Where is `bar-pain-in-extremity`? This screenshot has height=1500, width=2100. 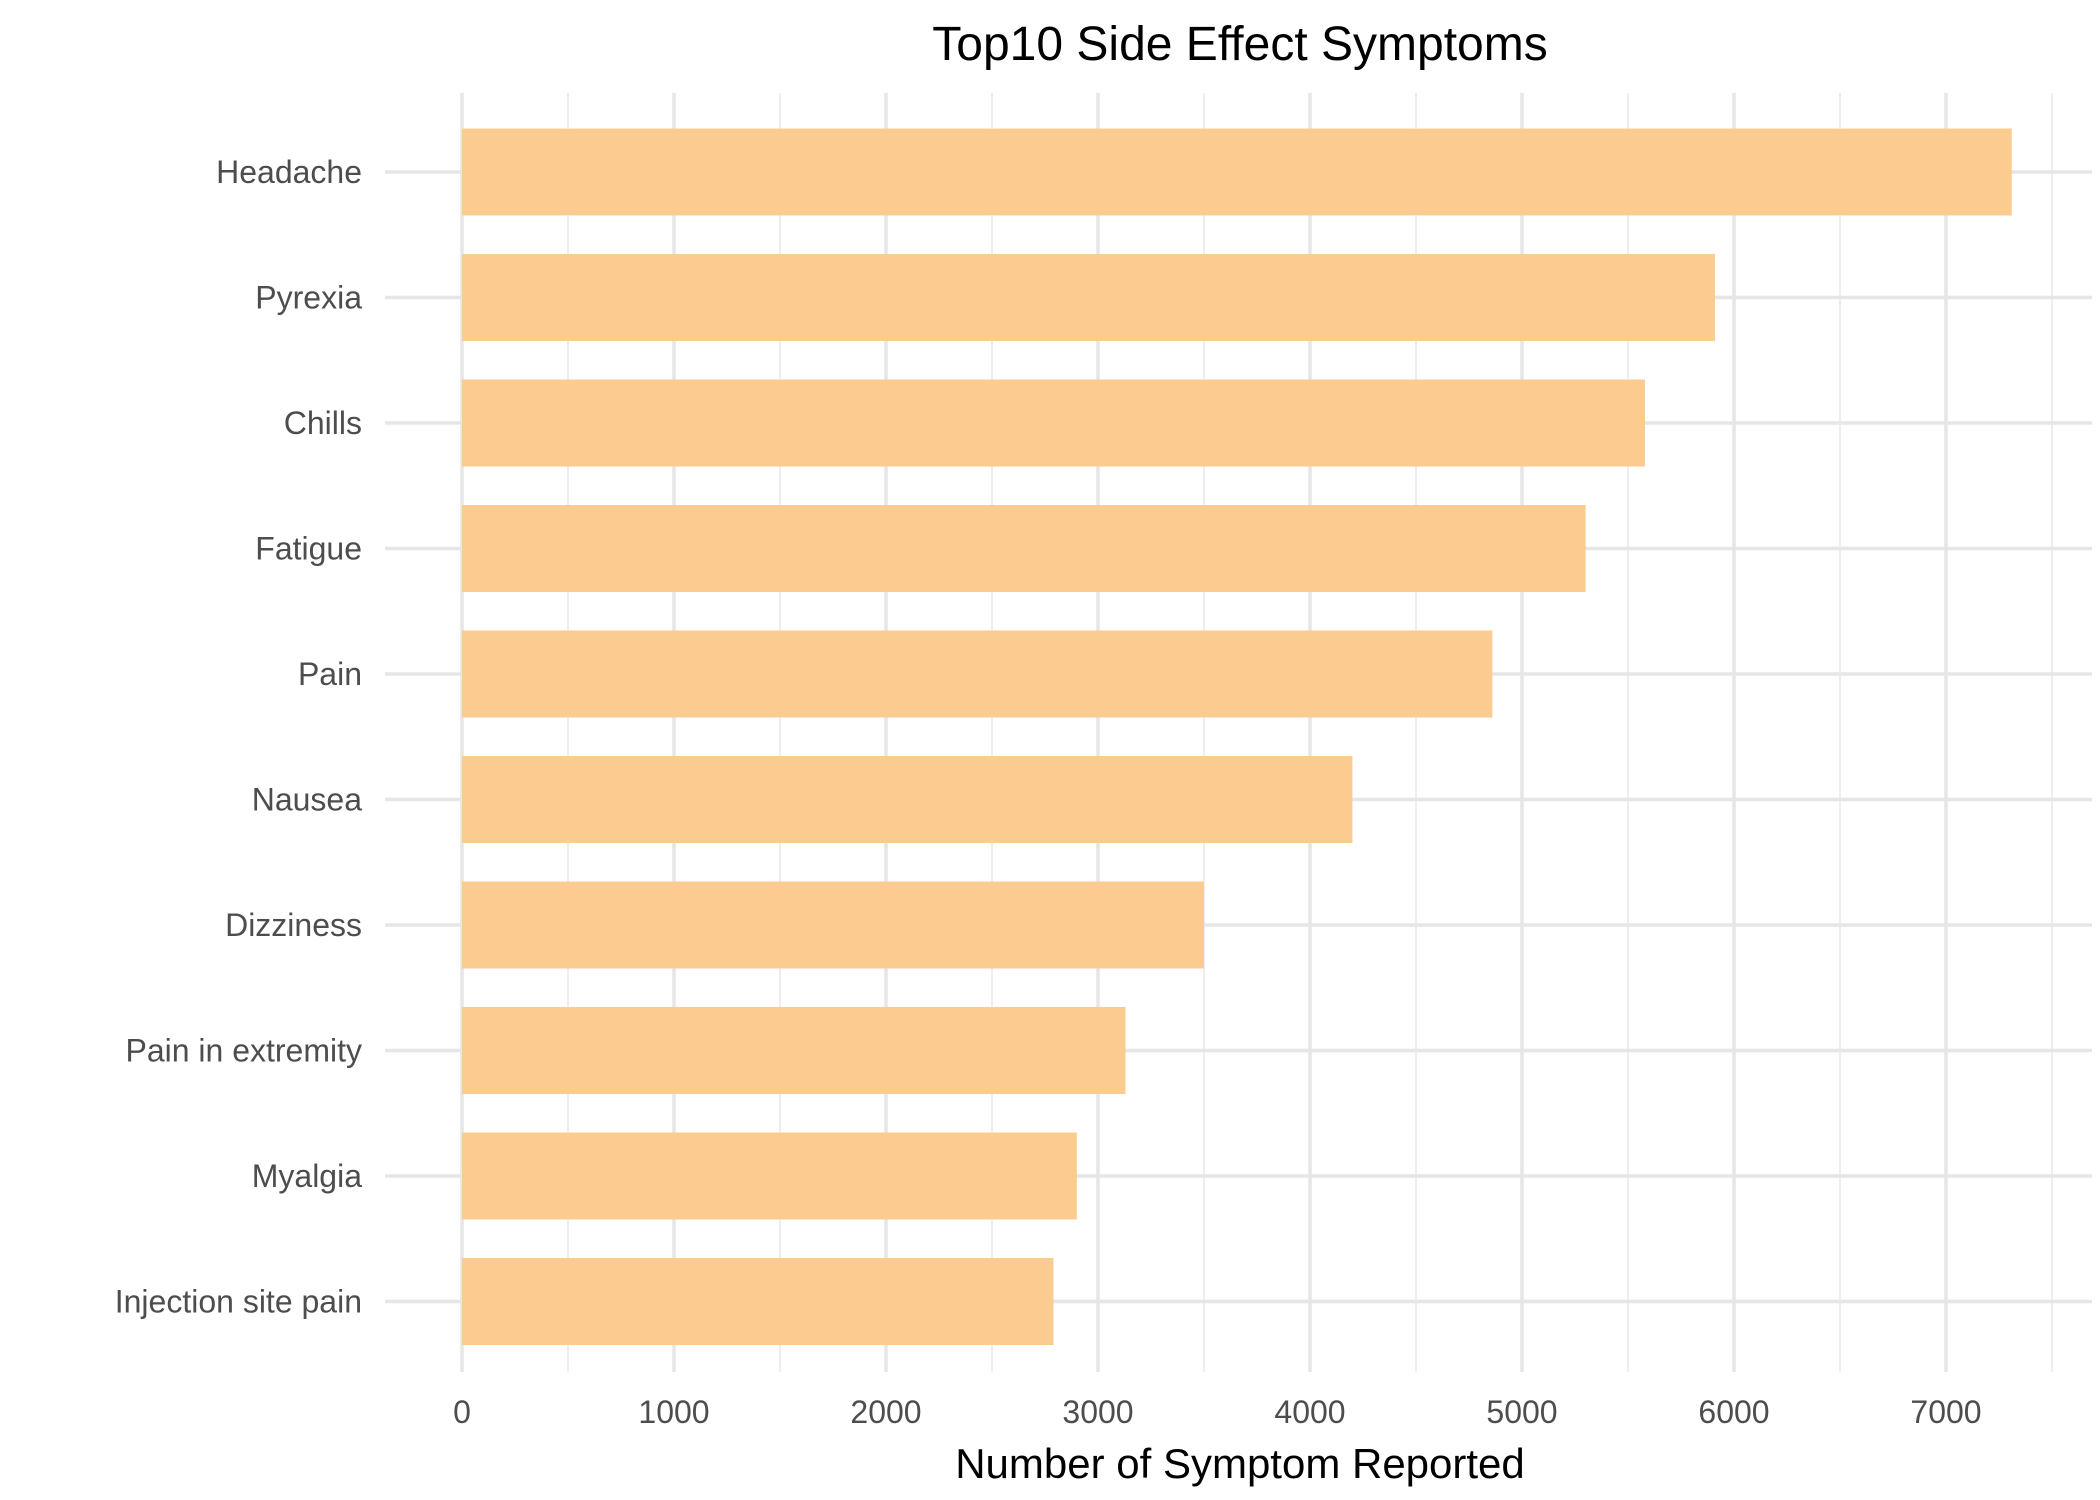 bar-pain-in-extremity is located at coordinates (794, 1050).